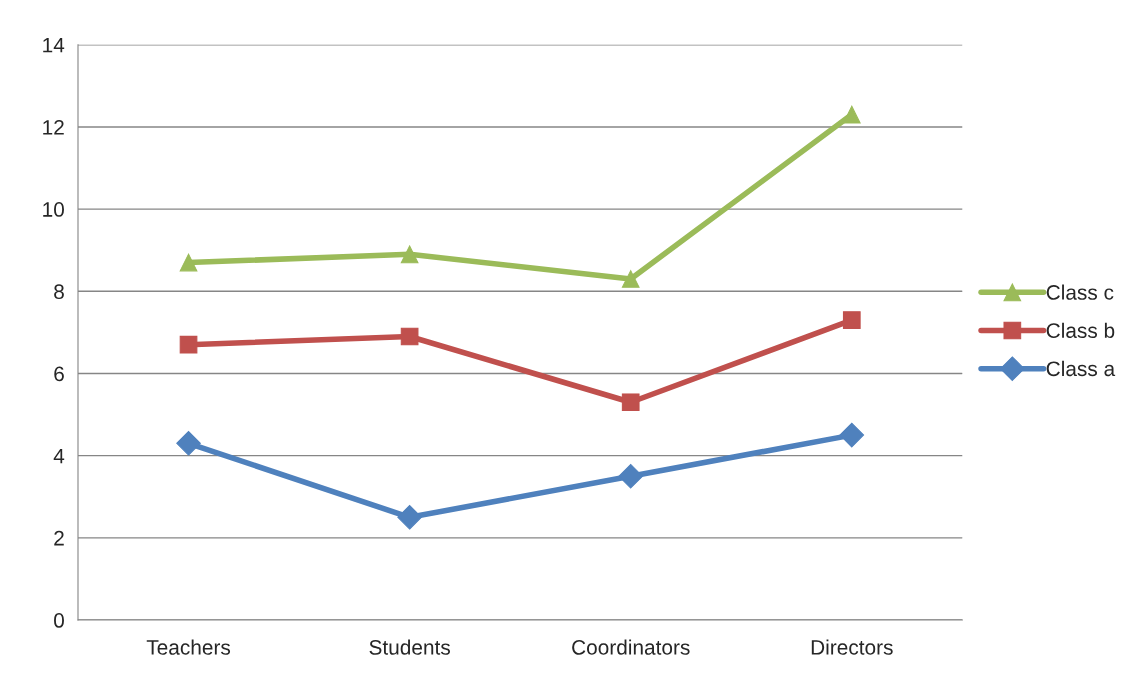 The height and width of the screenshot is (678, 1147). What do you see at coordinates (59, 456) in the screenshot?
I see `y-tick-label: 4` at bounding box center [59, 456].